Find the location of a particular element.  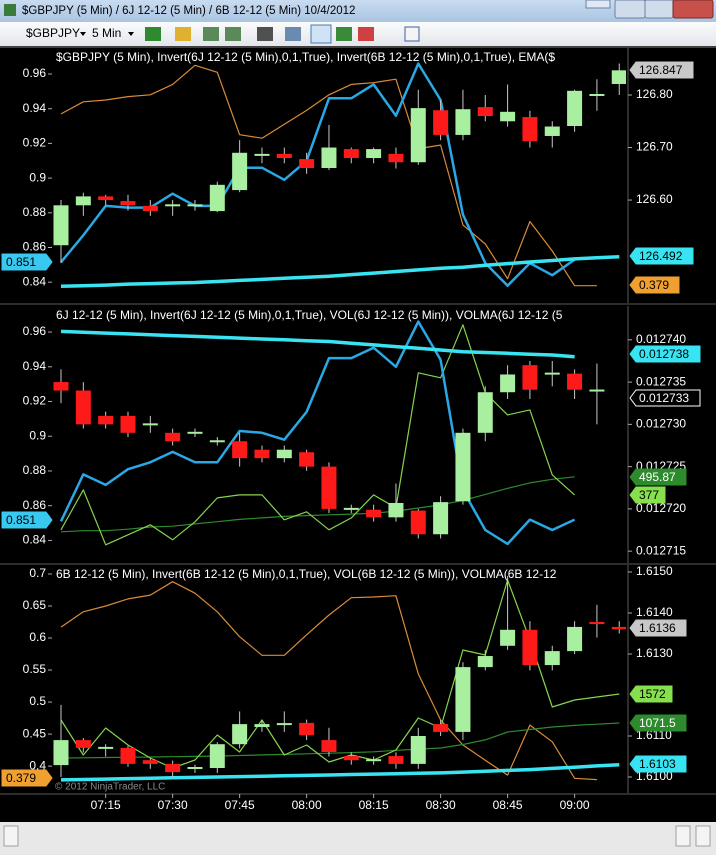

y2-tick-label: 1.6110 is located at coordinates (654, 735).